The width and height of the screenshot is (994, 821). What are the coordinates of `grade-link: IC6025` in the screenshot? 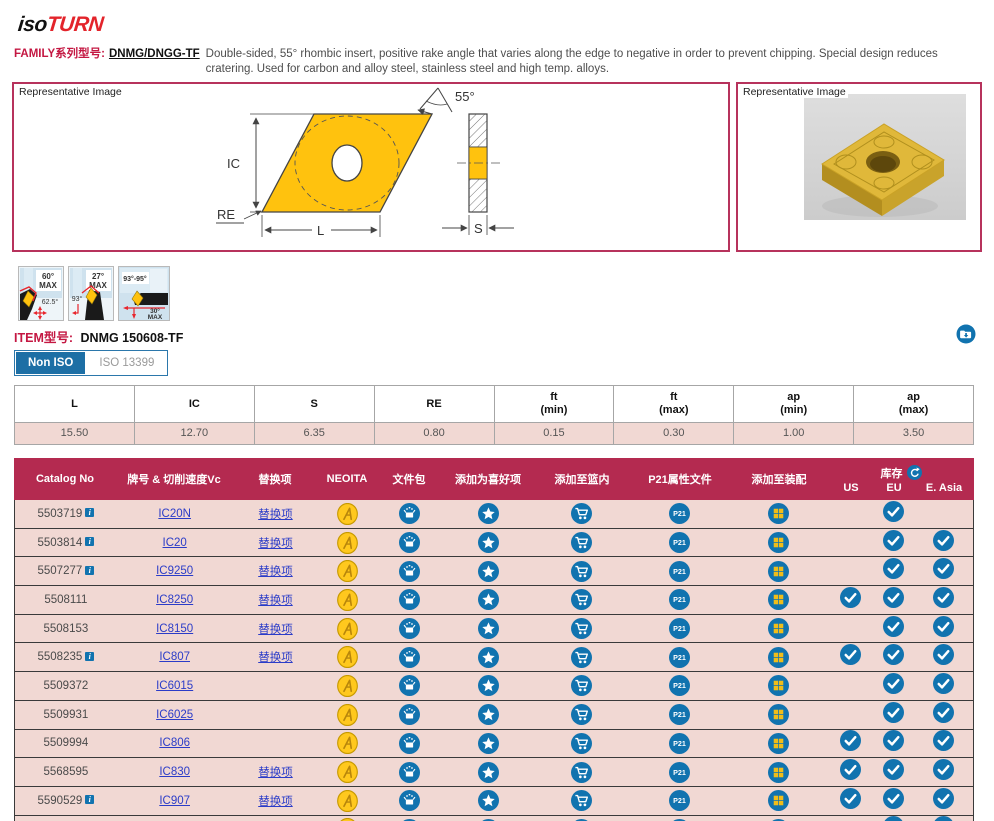 It's located at (175, 714).